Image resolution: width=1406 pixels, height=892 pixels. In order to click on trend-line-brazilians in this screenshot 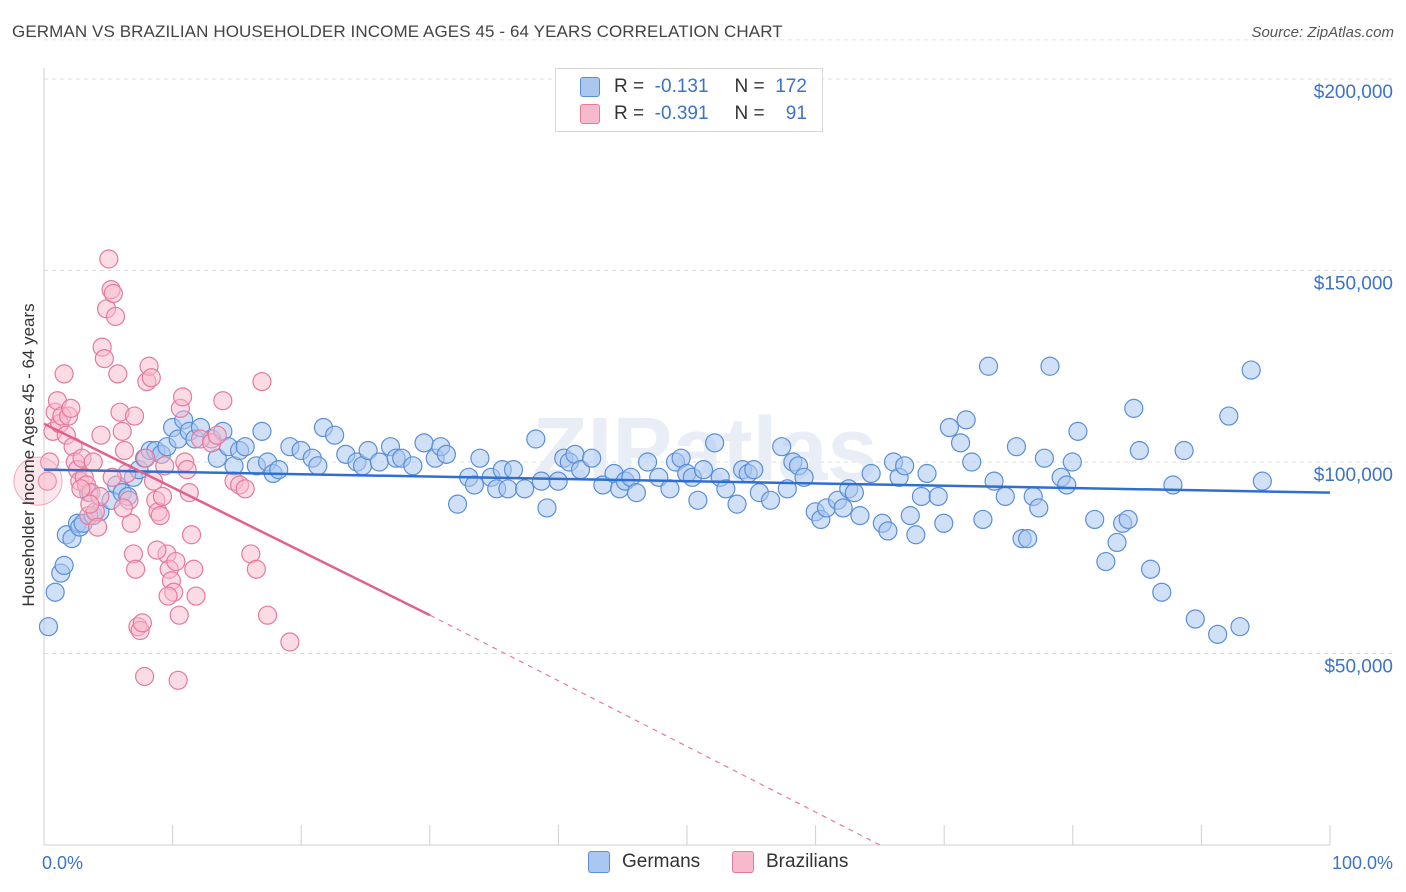, I will do `click(237, 519)`.